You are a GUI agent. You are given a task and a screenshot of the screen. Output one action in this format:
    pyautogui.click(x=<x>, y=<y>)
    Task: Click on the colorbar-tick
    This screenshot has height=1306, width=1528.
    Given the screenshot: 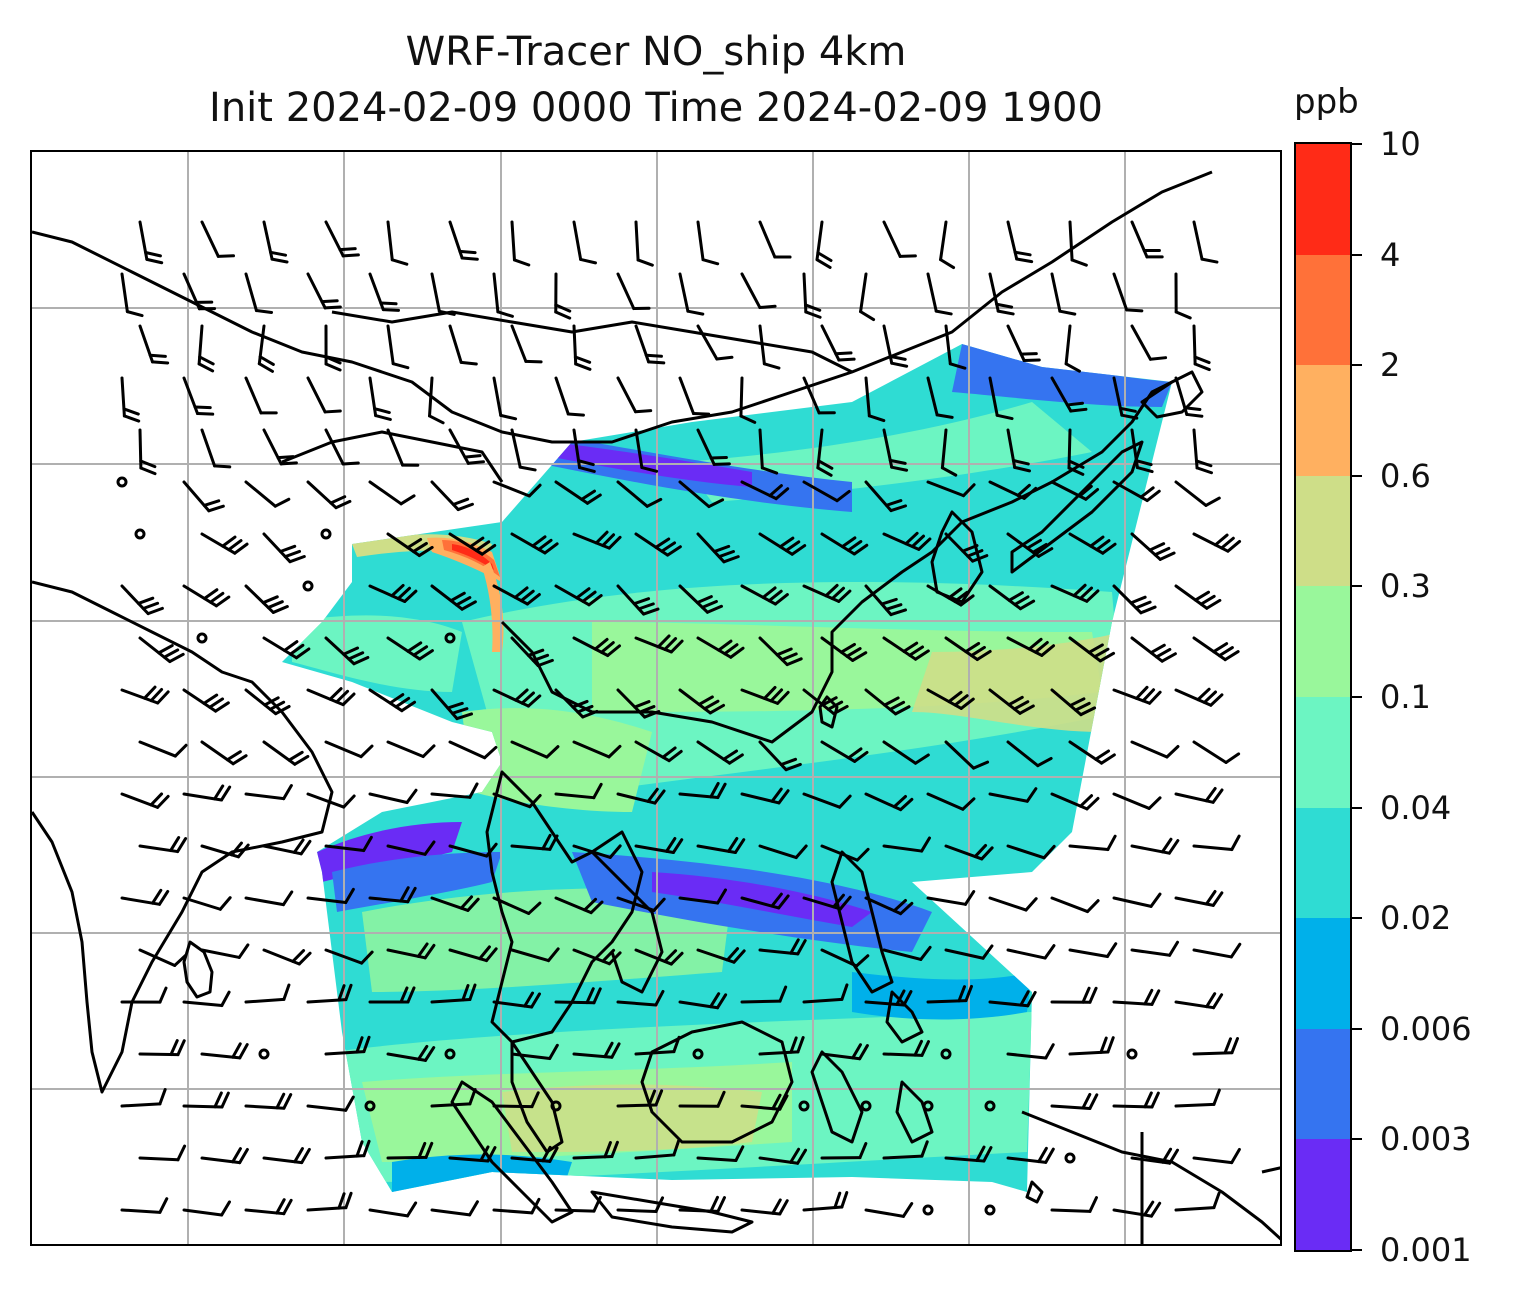 What is the action you would take?
    pyautogui.click(x=1357, y=918)
    